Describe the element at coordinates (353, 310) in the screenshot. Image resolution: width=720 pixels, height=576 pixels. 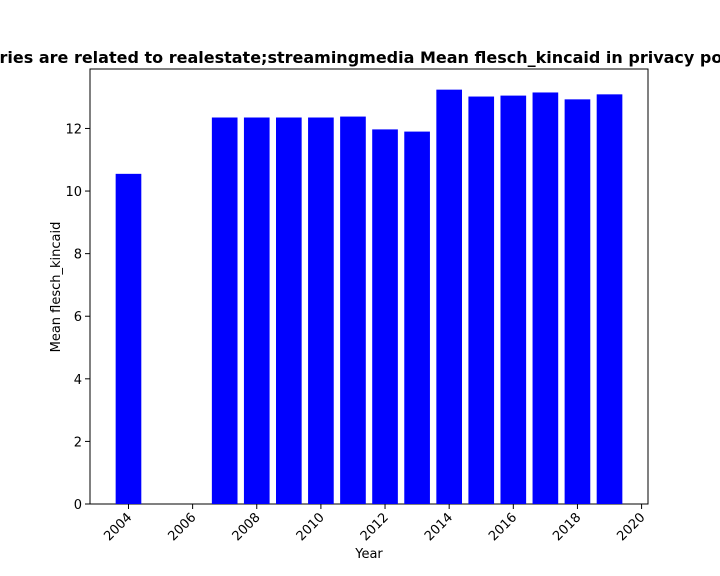
I see `bar-2011` at that location.